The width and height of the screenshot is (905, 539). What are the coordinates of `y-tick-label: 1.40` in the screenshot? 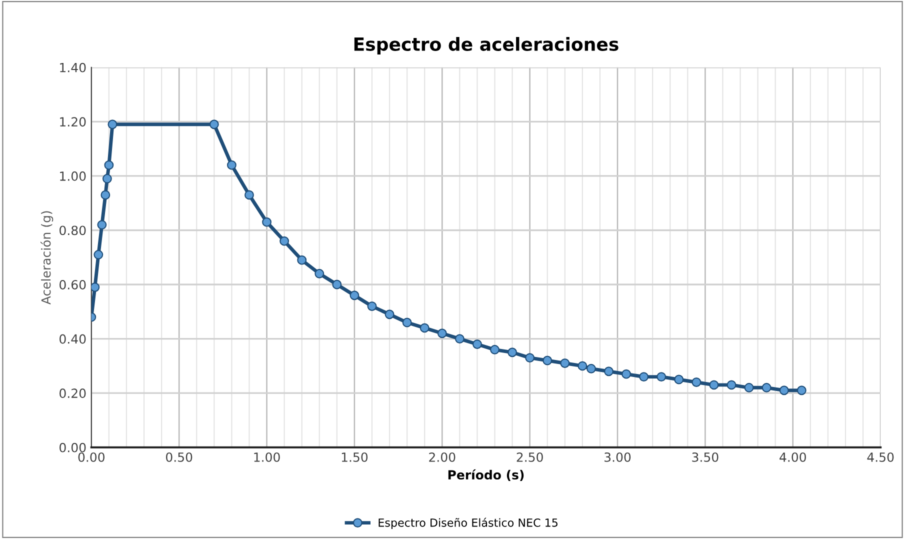 It's located at (73, 67).